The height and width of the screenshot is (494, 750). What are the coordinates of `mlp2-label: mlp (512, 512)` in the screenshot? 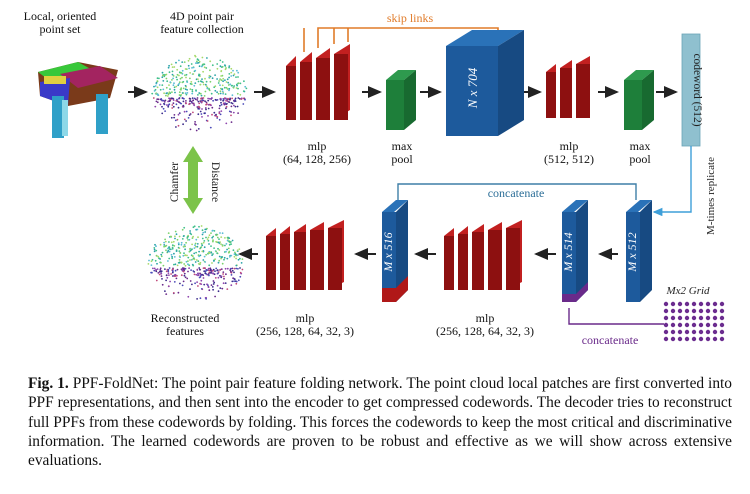 It's located at (569, 152).